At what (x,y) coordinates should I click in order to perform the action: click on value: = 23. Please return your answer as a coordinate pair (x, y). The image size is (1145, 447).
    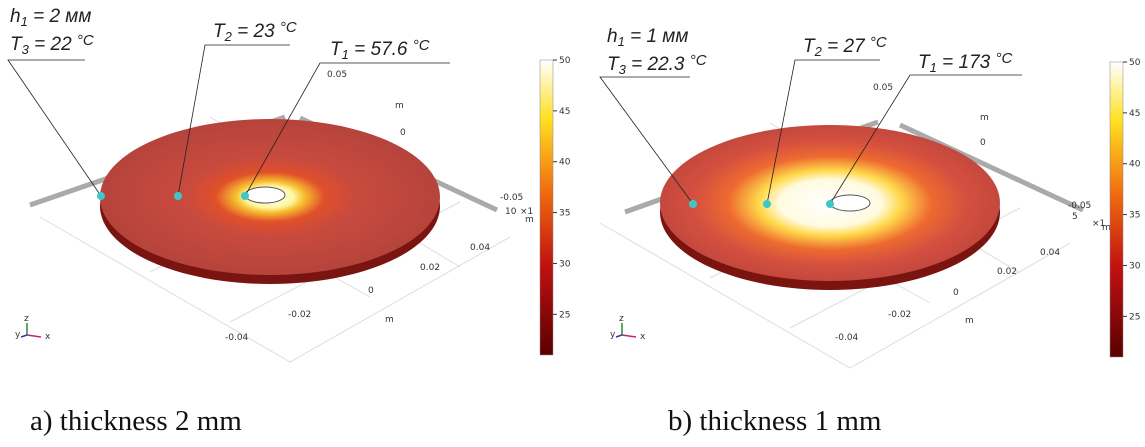
    Looking at the image, I should click on (256, 31).